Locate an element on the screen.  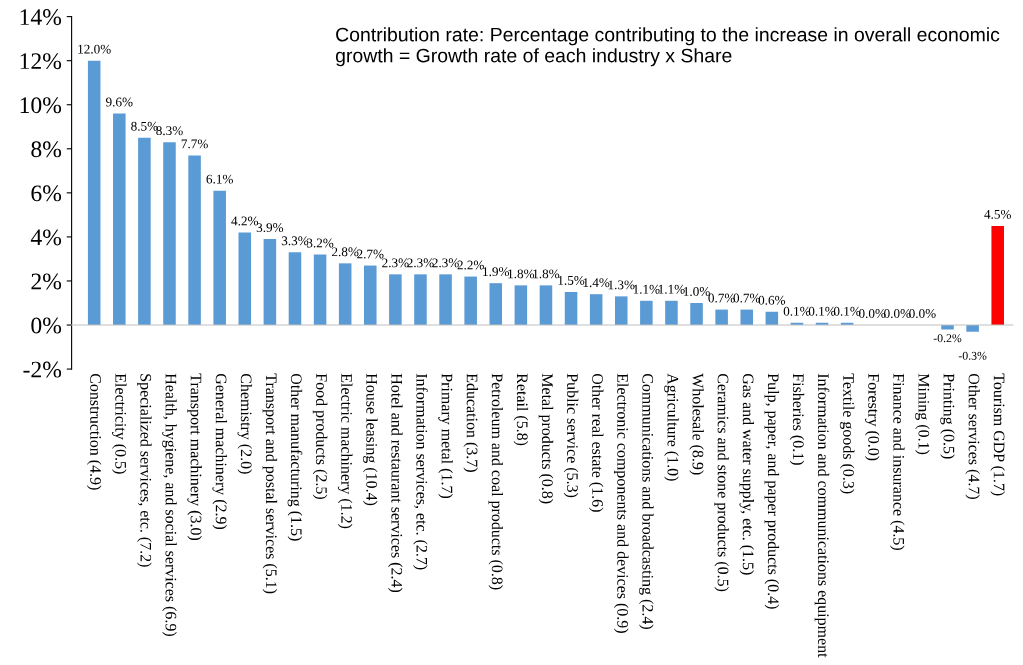
x-tick-label: Electricity (0.5) is located at coordinates (119, 423).